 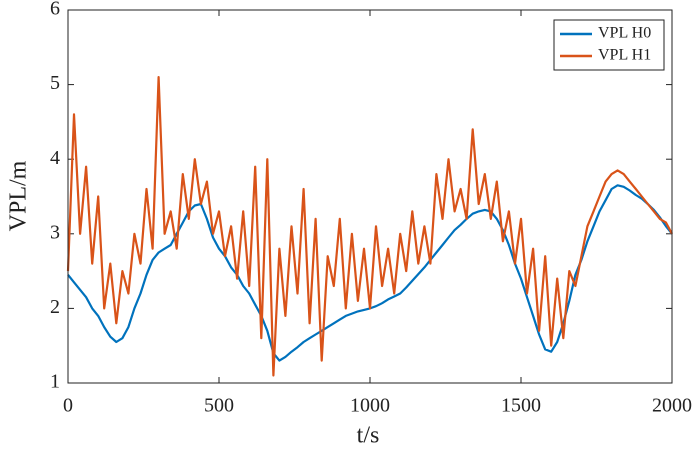 I want to click on y-axis-title: VPL/m, so click(x=19, y=195).